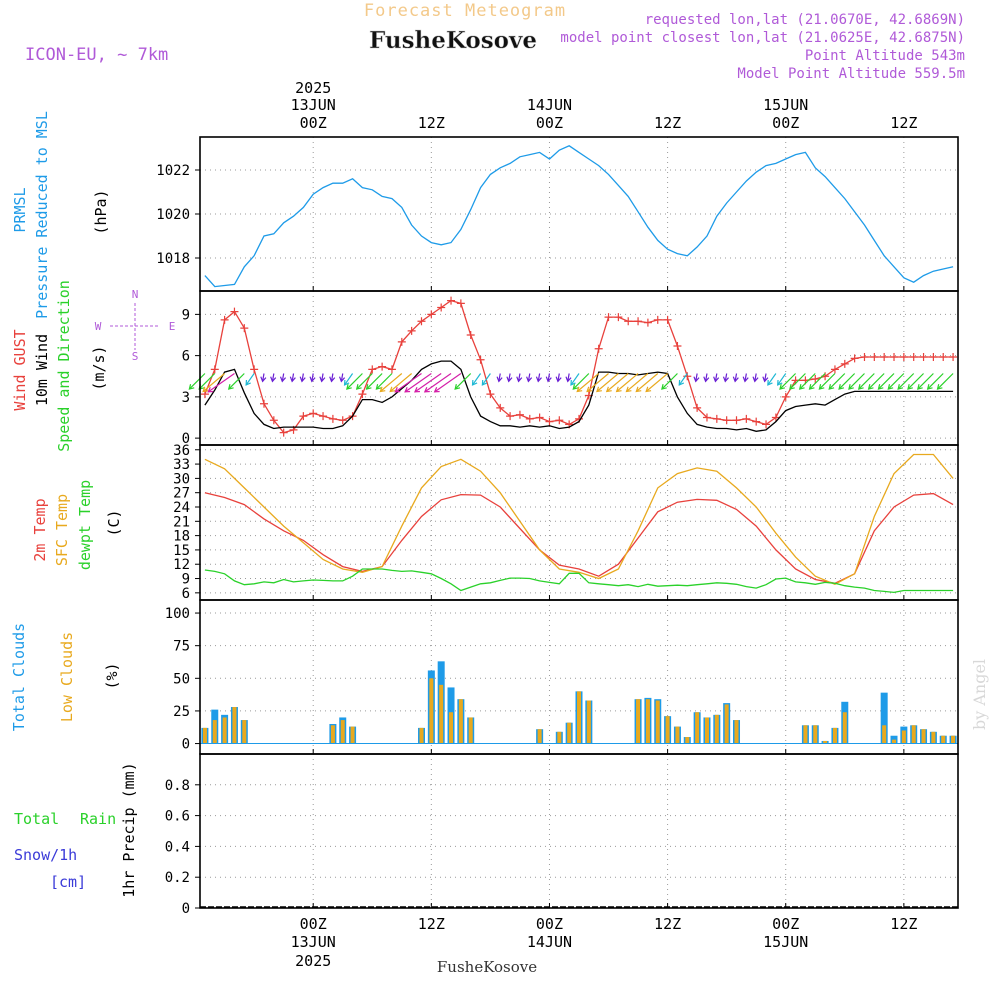  I want to click on panel-frame, so click(579, 522).